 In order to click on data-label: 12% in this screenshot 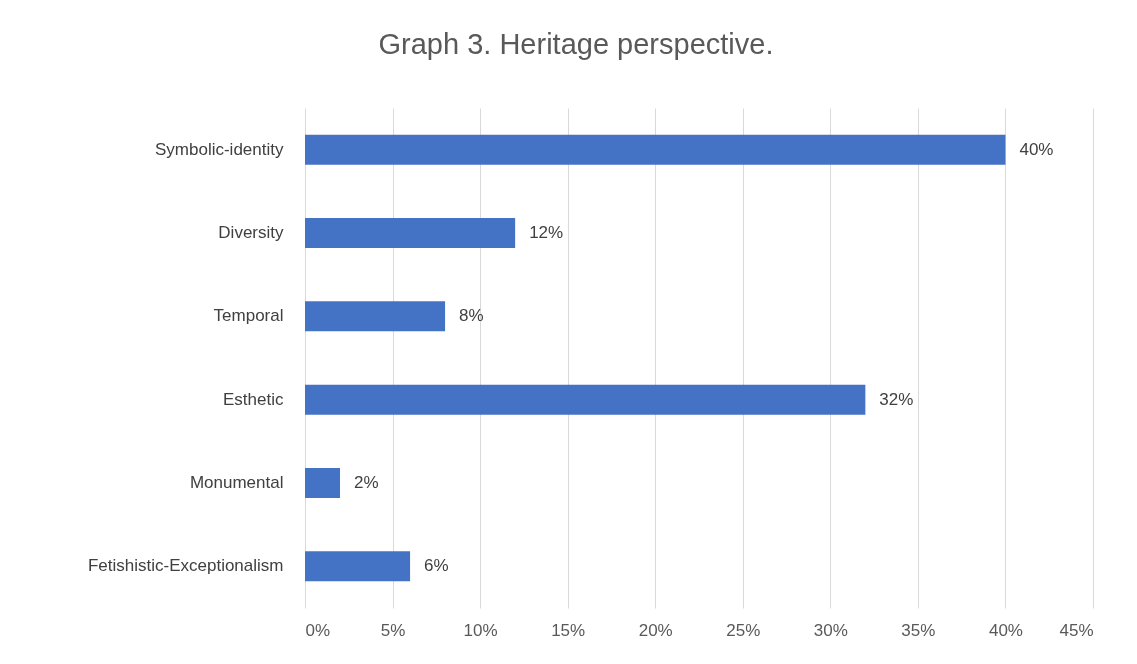, I will do `click(546, 232)`.